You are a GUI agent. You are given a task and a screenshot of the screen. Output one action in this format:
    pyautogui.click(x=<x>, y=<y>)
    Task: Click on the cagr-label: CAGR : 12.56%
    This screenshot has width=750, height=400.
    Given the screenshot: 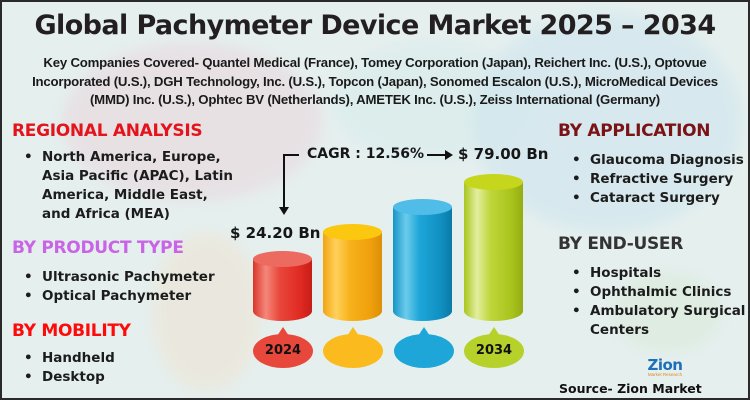 What is the action you would take?
    pyautogui.click(x=366, y=154)
    